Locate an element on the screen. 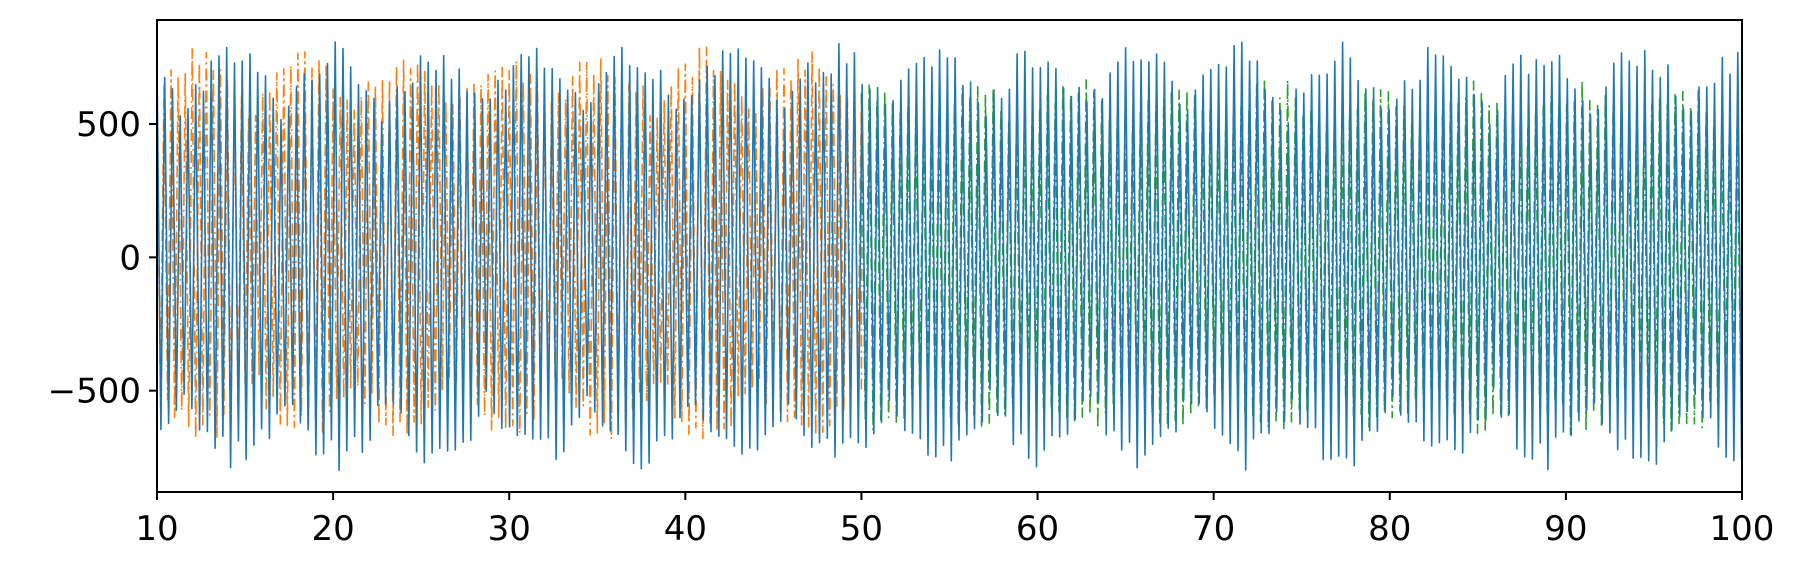 Image resolution: width=1799 pixels, height=573 pixels. x-tick-label: 50 is located at coordinates (861, 529).